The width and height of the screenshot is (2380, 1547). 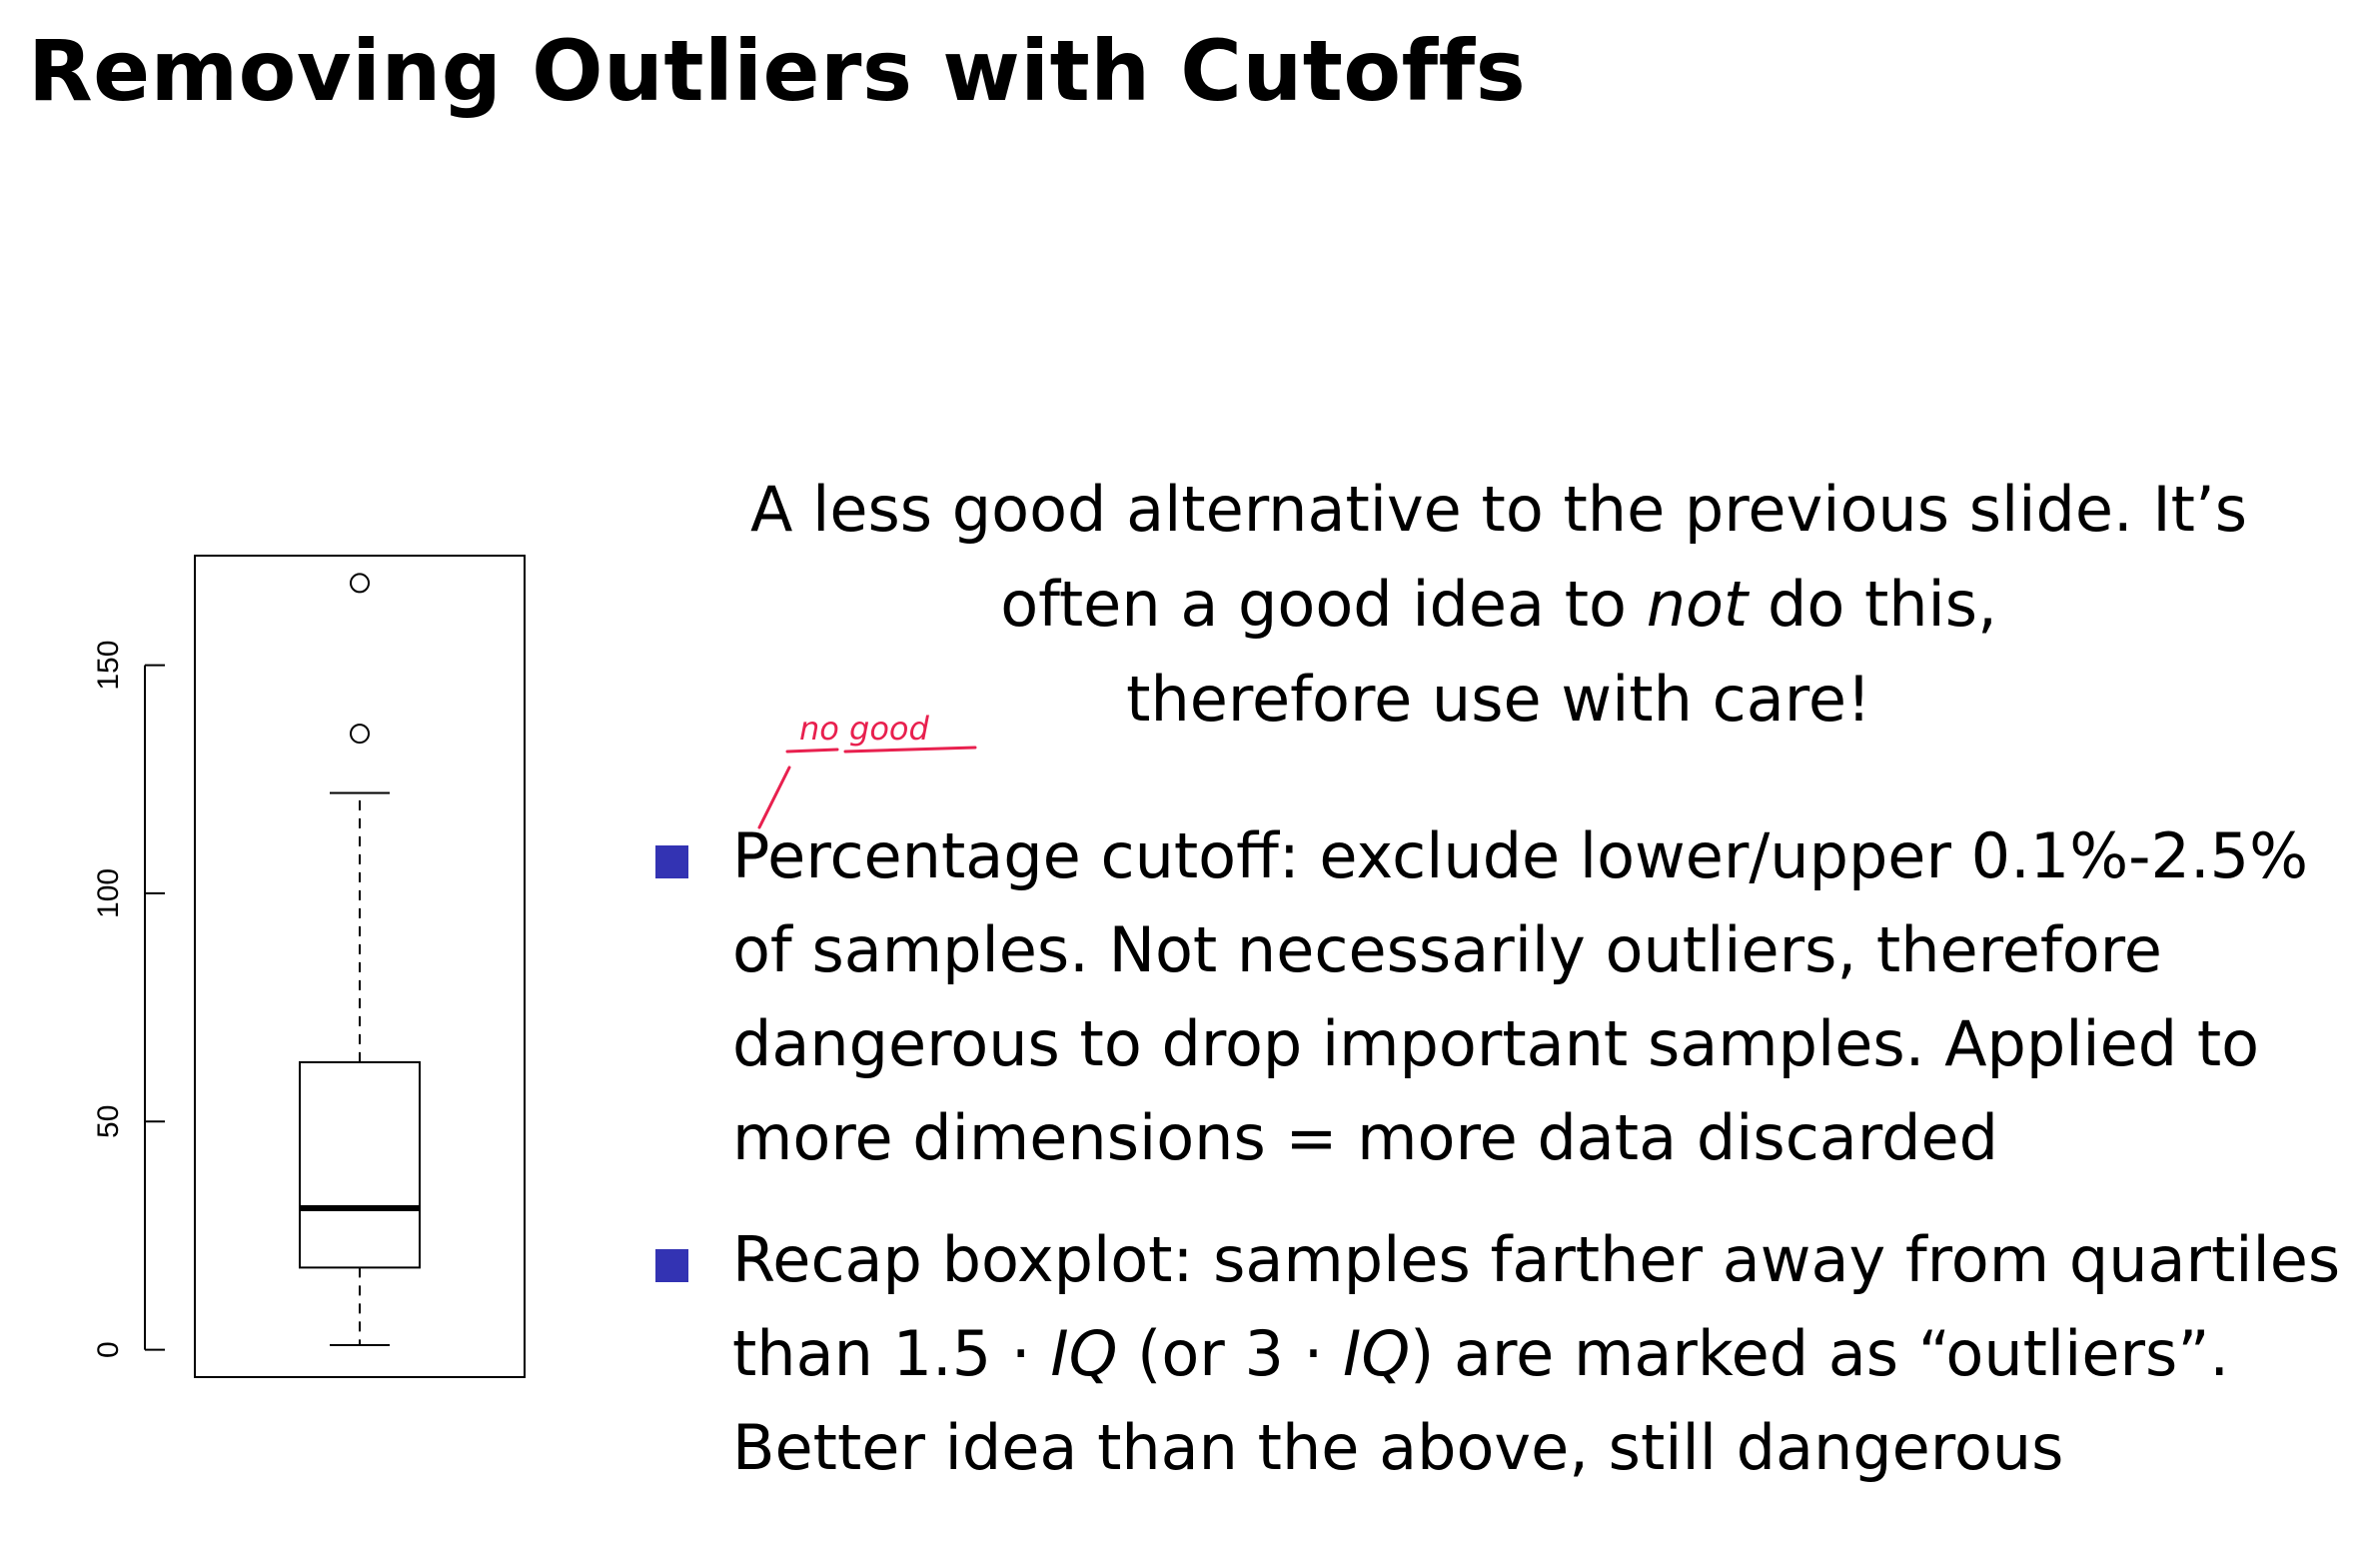 What do you see at coordinates (774, 798) in the screenshot?
I see `annotation-pointer` at bounding box center [774, 798].